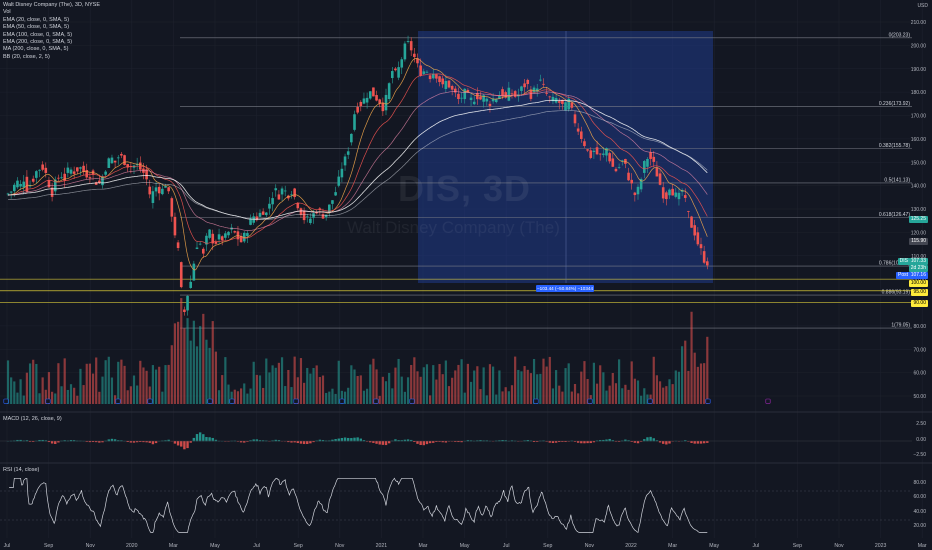 The width and height of the screenshot is (932, 550). I want to click on legend-ma200: MA (200, close, 0, SMA, 5), so click(36, 49).